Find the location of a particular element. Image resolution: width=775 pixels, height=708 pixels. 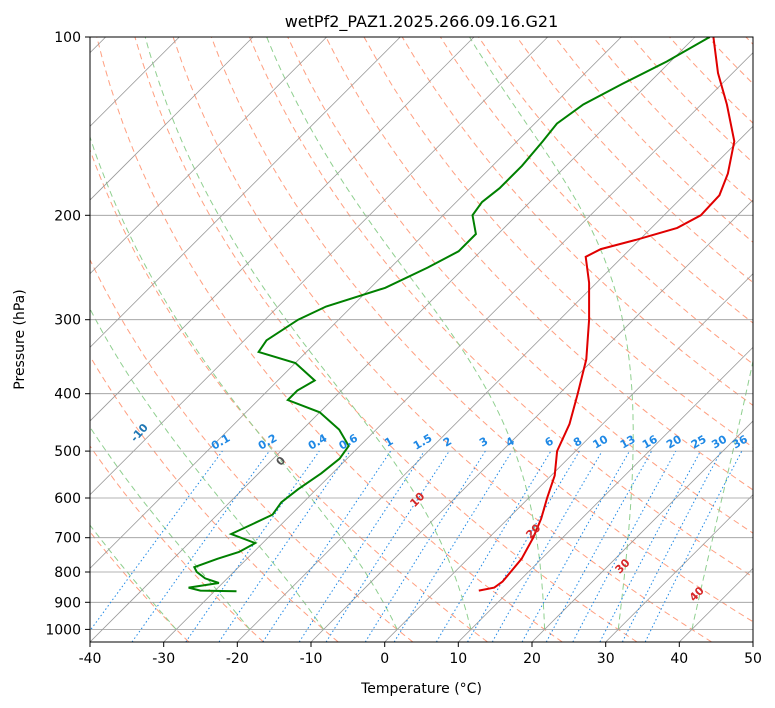

x-tick-label: 40 is located at coordinates (679, 659).